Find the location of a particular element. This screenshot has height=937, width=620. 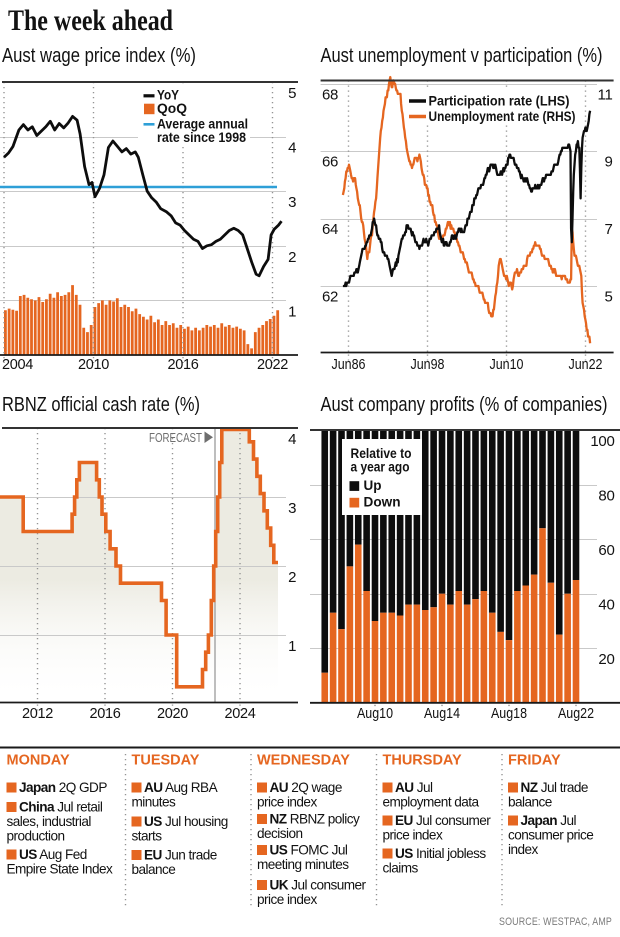

svg-text: sales, industrial is located at coordinates (49, 821).